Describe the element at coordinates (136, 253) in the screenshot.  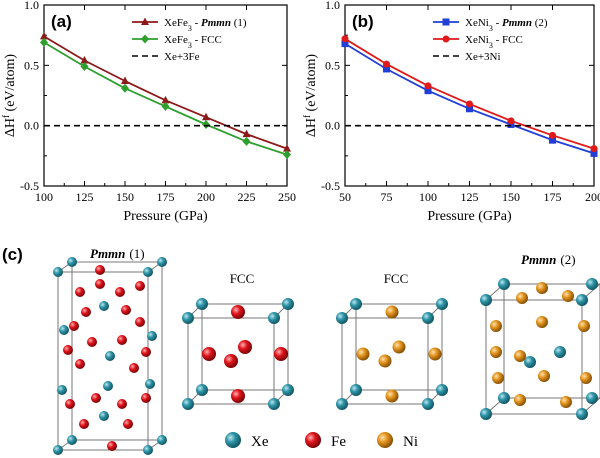
I see `structure-1-title-suffix: (1)` at that location.